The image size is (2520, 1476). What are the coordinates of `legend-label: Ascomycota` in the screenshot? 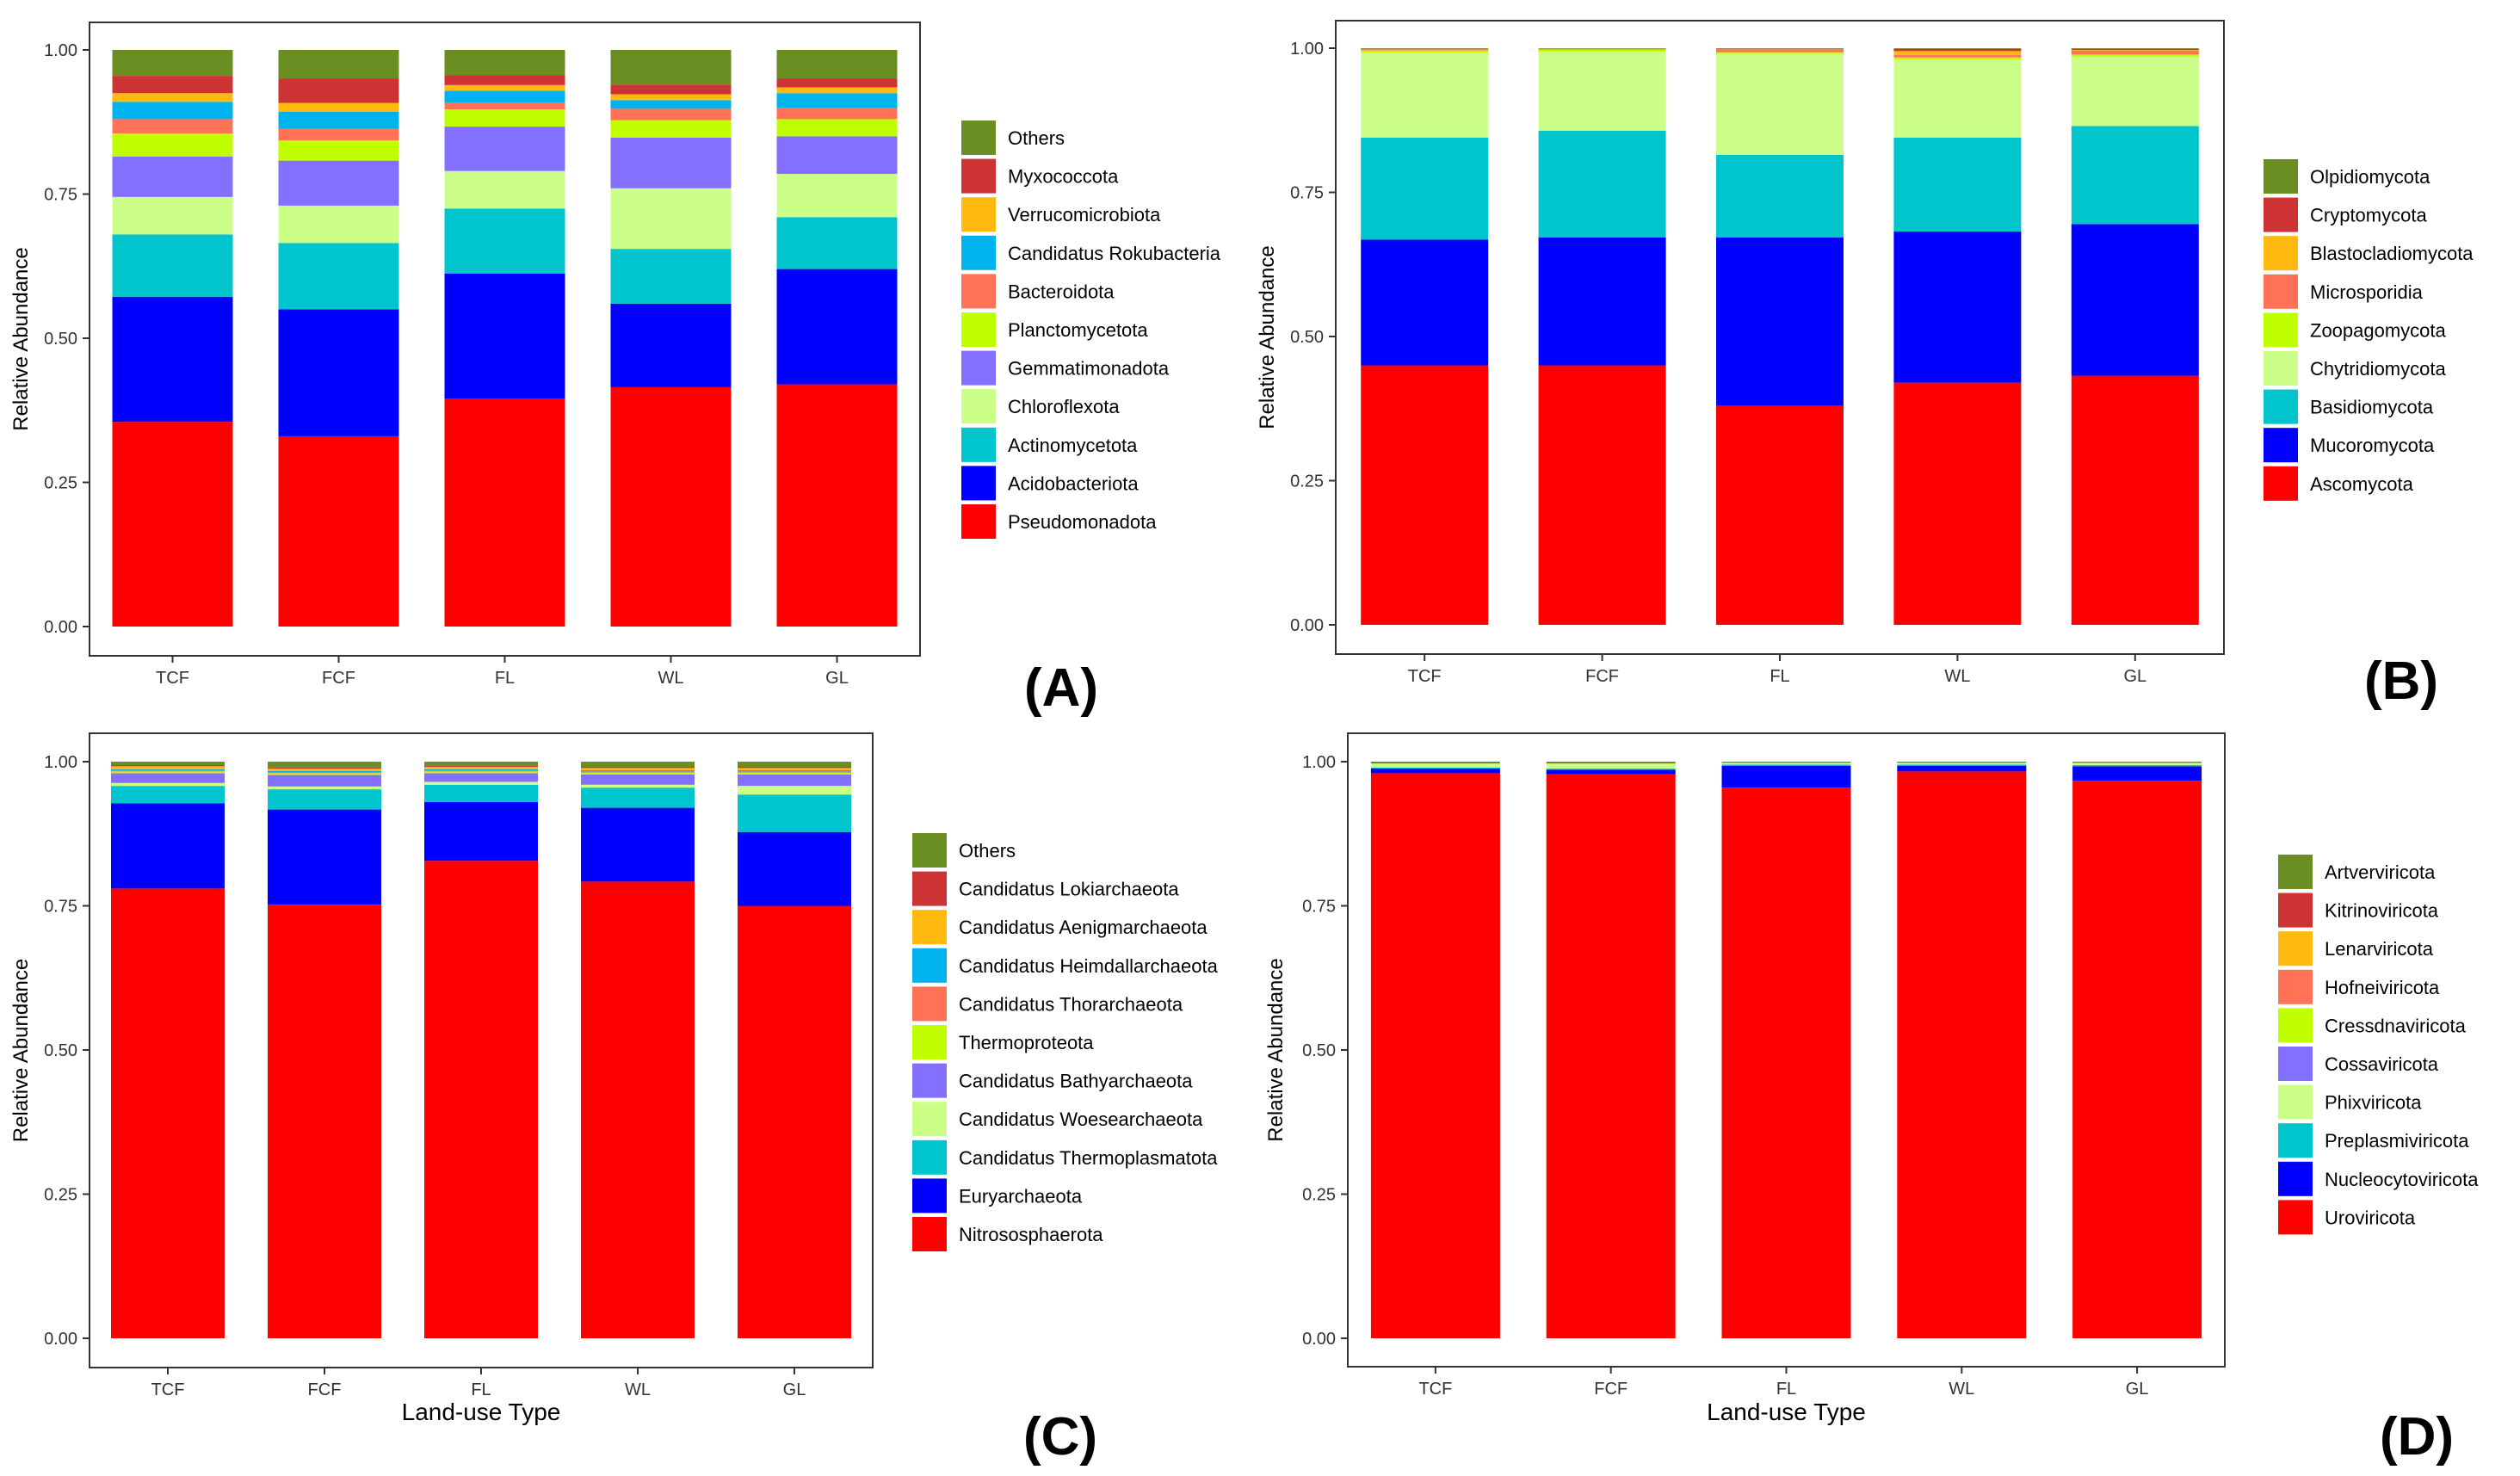 It's located at (2362, 484).